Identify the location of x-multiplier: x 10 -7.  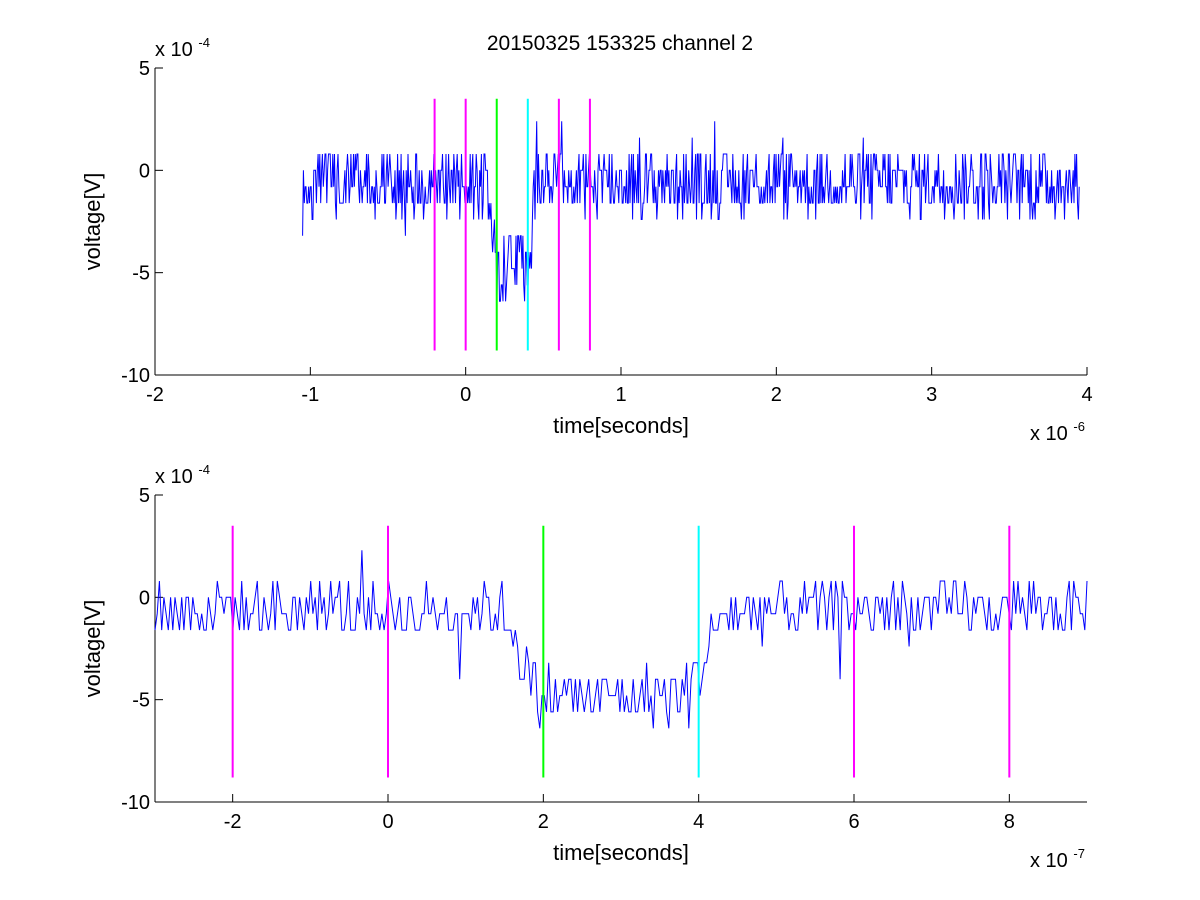
(1057, 859).